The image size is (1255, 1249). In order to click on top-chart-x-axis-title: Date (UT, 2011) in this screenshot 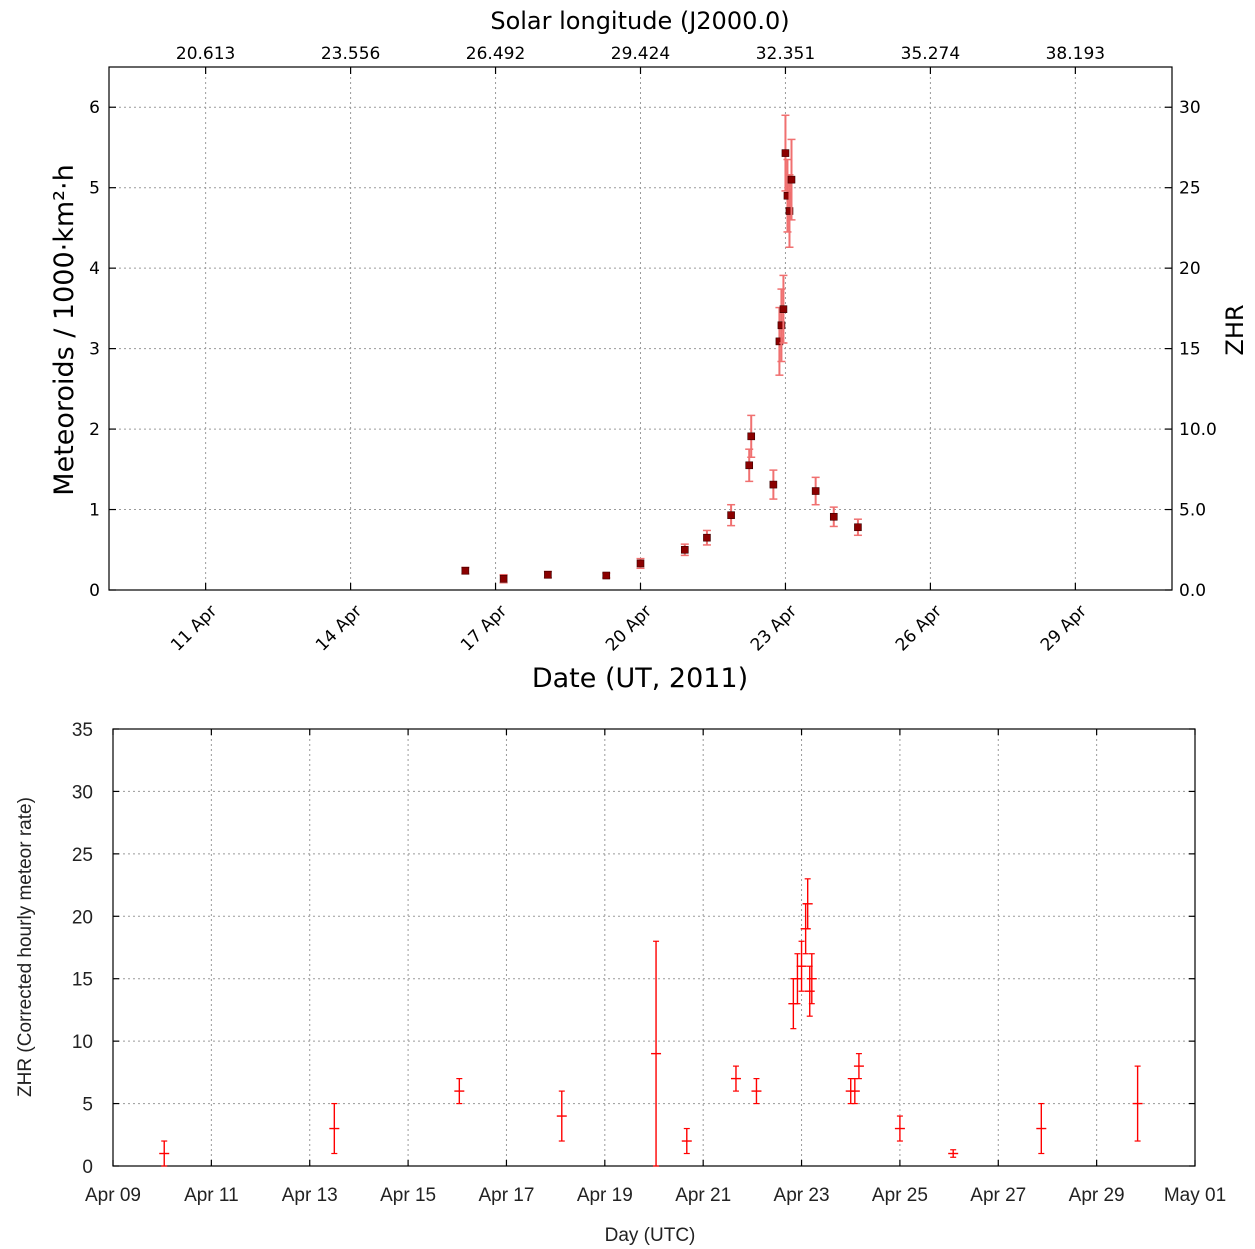, I will do `click(640, 678)`.